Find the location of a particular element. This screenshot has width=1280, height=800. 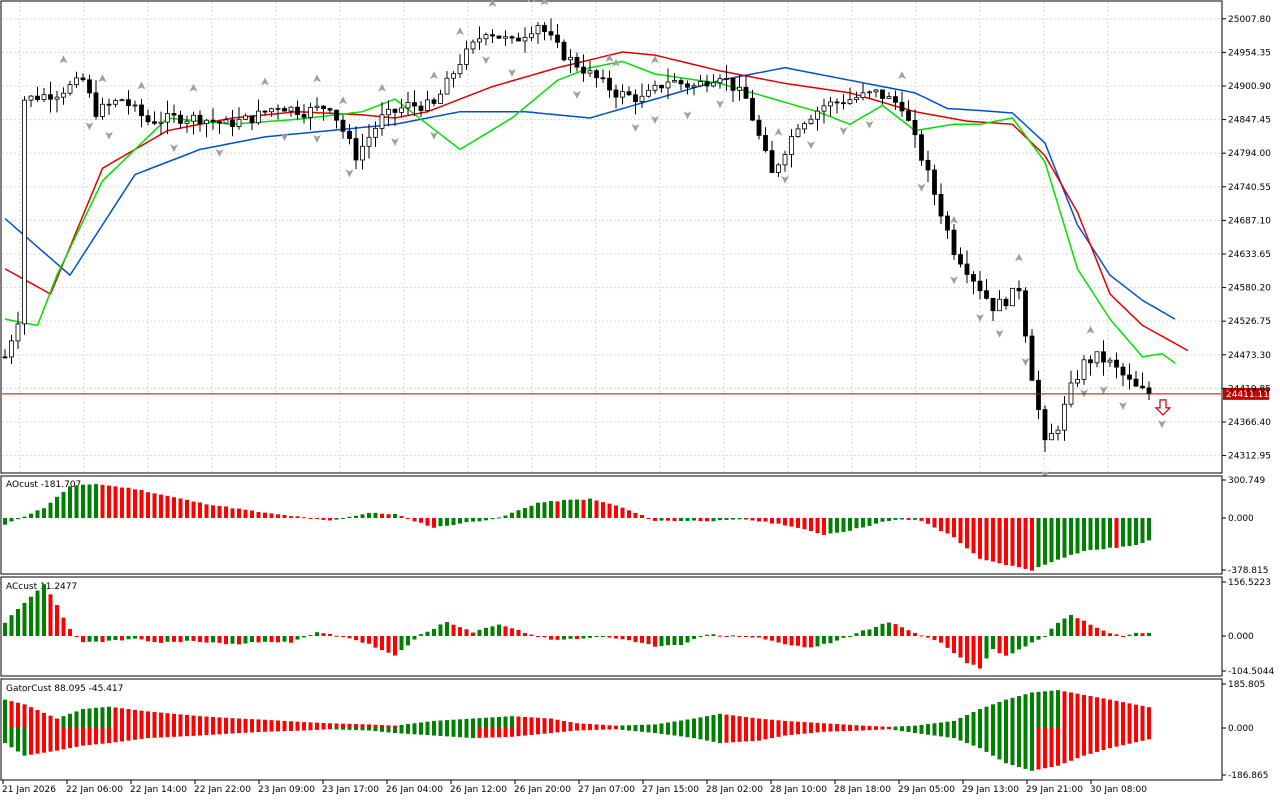

gator-indicator-label: GatorCust 88.095 -45.417 is located at coordinates (64, 689).